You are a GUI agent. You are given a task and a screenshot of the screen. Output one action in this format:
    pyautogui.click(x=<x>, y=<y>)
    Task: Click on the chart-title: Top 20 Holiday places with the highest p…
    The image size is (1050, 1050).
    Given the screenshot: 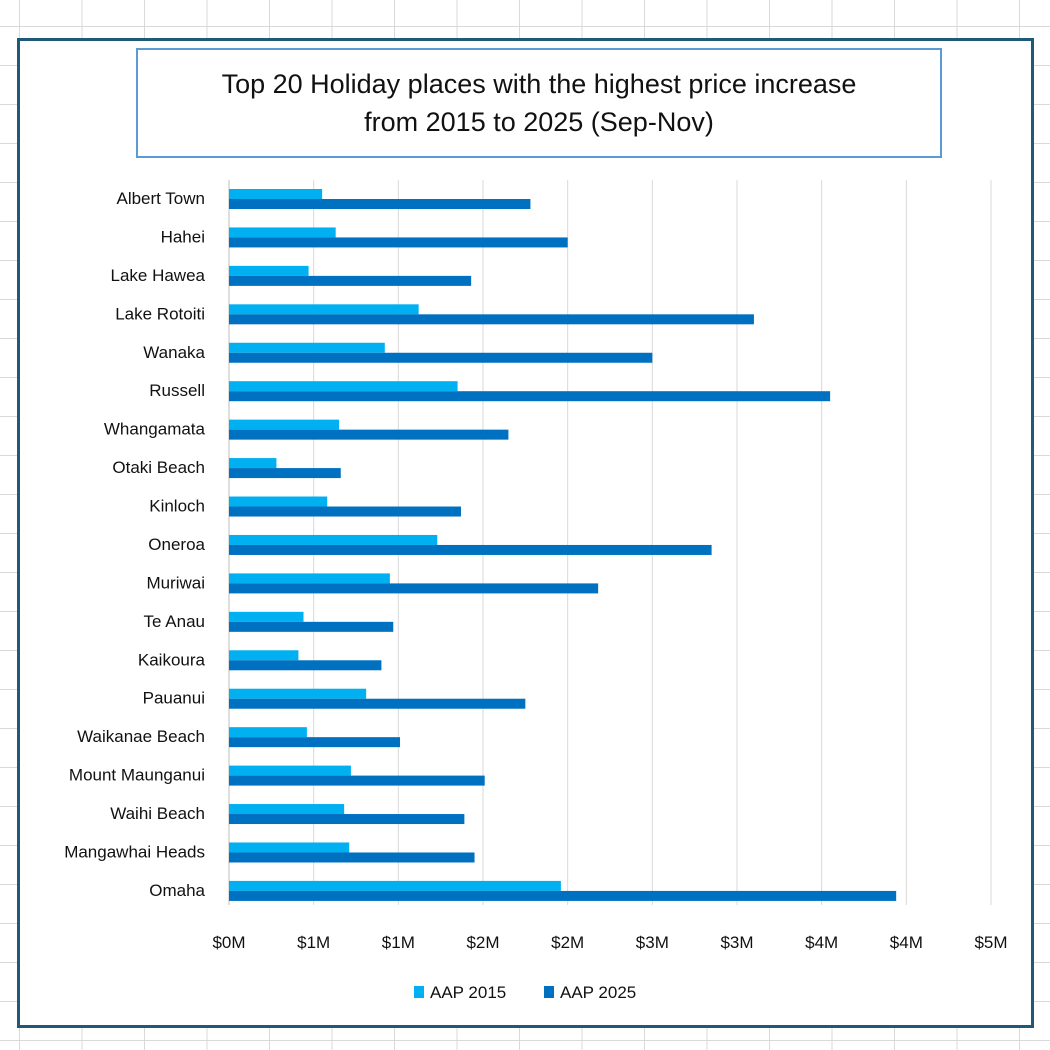 What is the action you would take?
    pyautogui.click(x=539, y=103)
    